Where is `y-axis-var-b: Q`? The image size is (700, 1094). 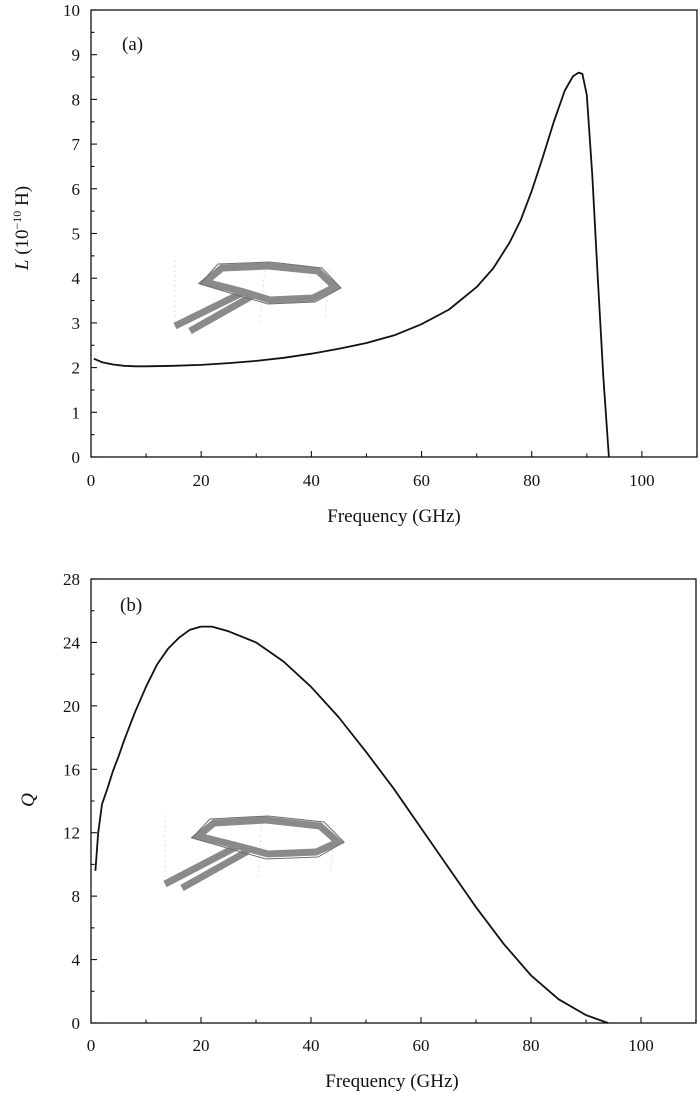 y-axis-var-b: Q is located at coordinates (28, 800).